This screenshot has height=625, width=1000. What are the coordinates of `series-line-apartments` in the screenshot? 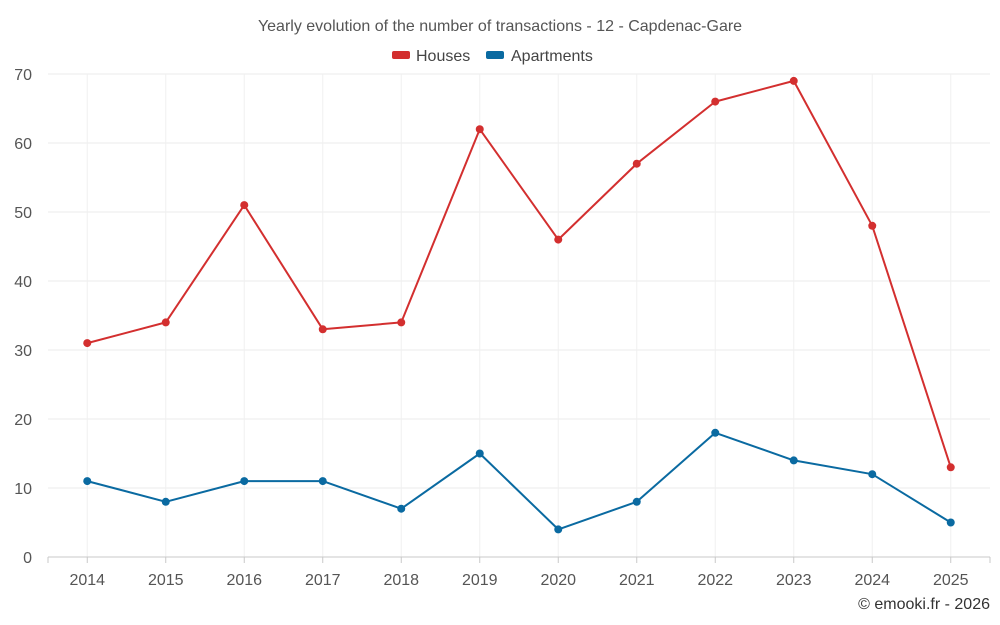 It's located at (519, 481).